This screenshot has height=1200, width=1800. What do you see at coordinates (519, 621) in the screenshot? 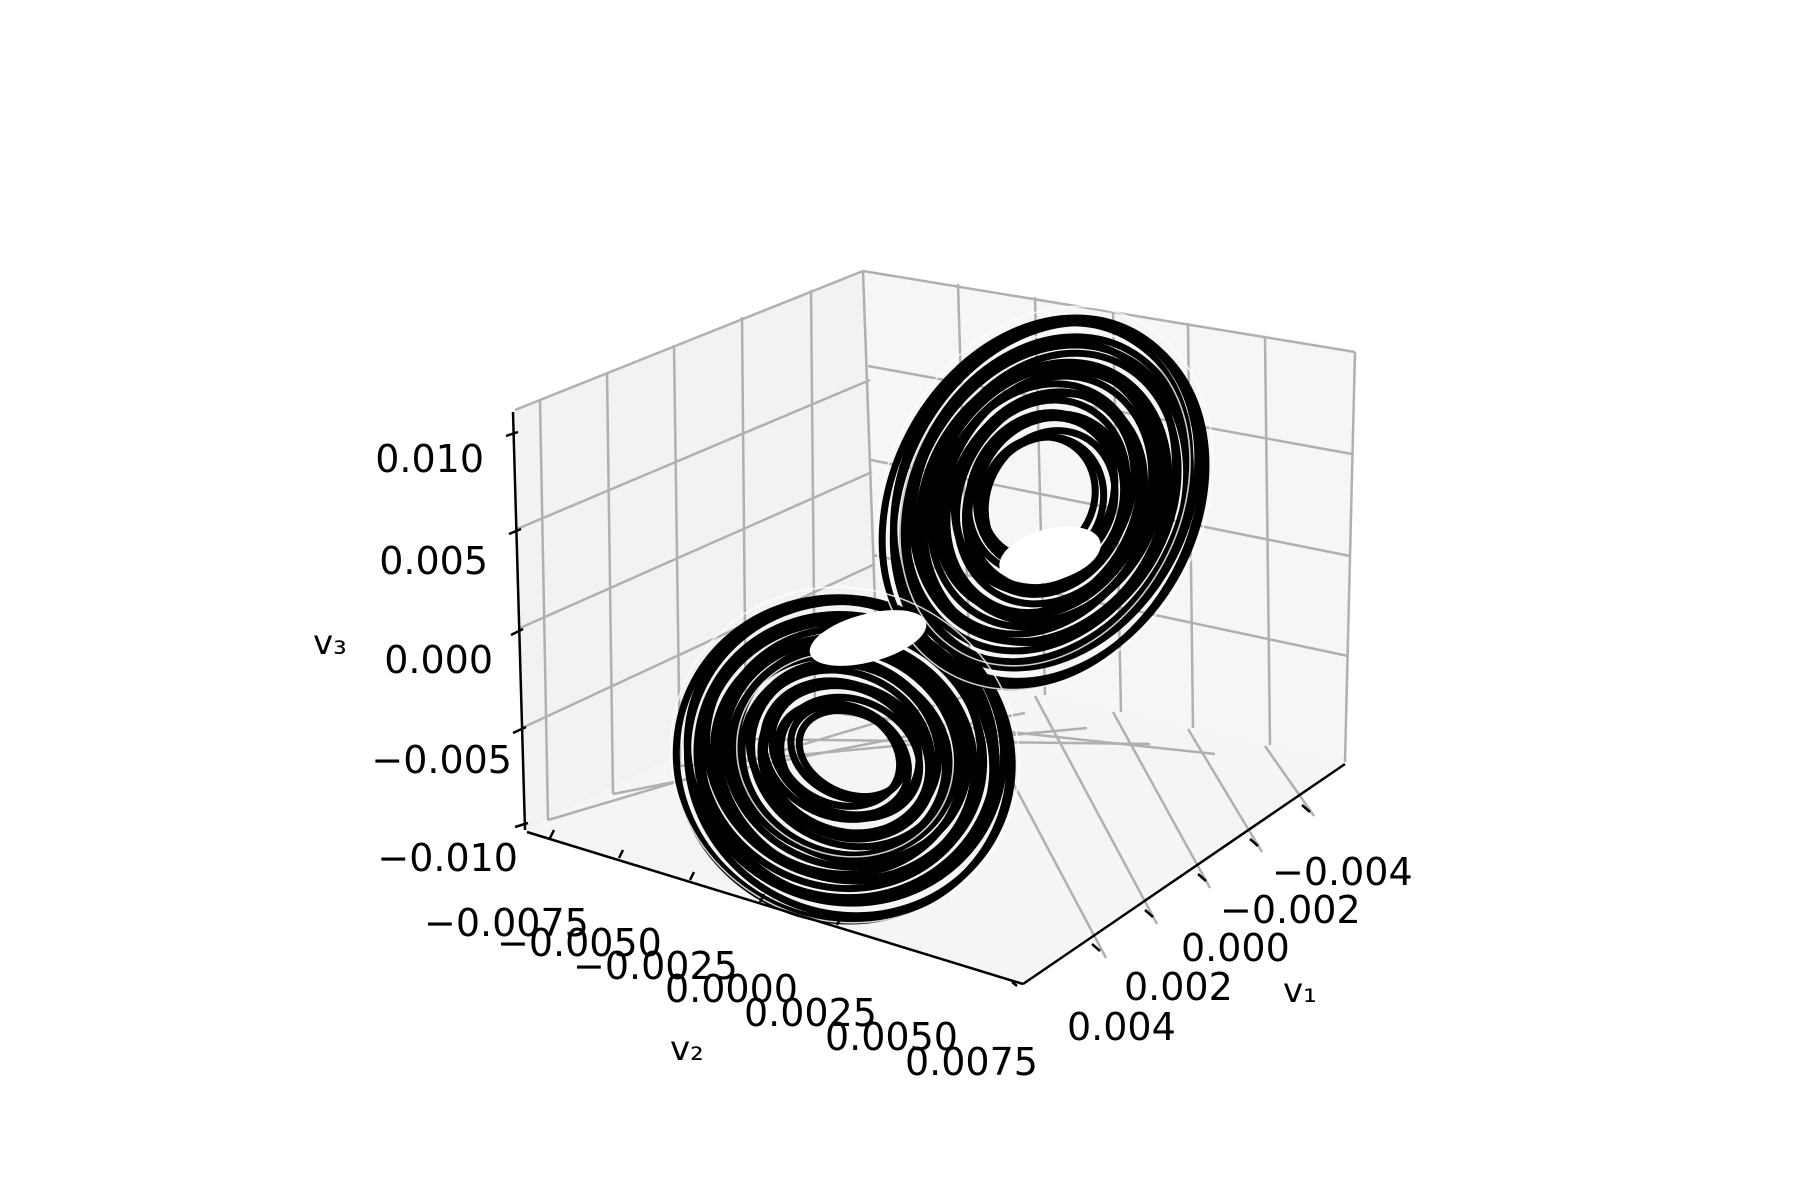
I see `z-axis-line` at bounding box center [519, 621].